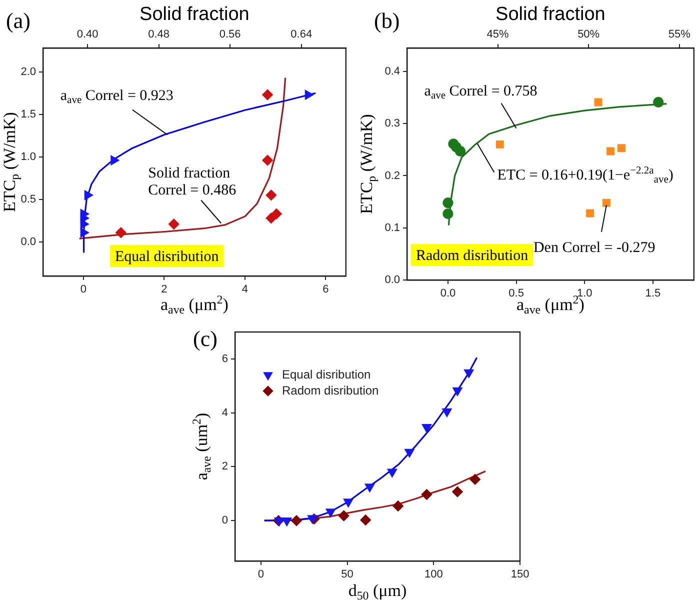 Image resolution: width=700 pixels, height=604 pixels. I want to click on x2-tick-label: 0.56, so click(230, 34).